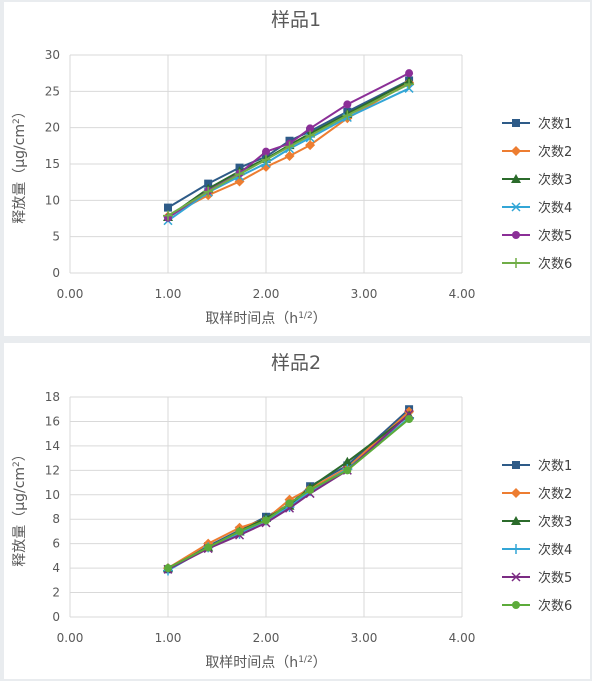  Describe the element at coordinates (52, 397) in the screenshot. I see `y-tick-label: 18` at that location.